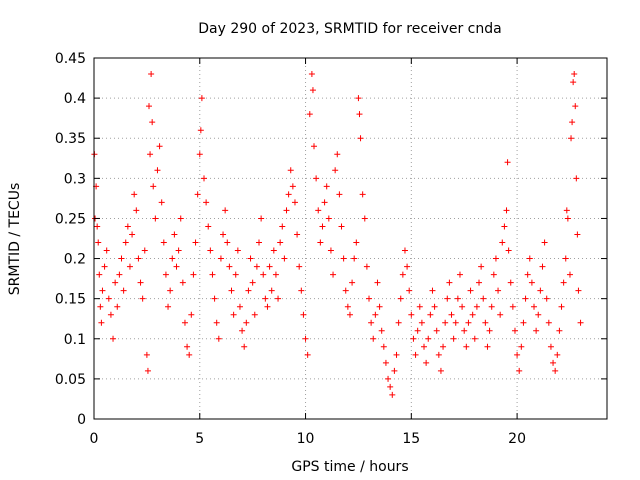 The width and height of the screenshot is (640, 480). Describe the element at coordinates (70, 59) in the screenshot. I see `y-tick-label: 0.45` at that location.